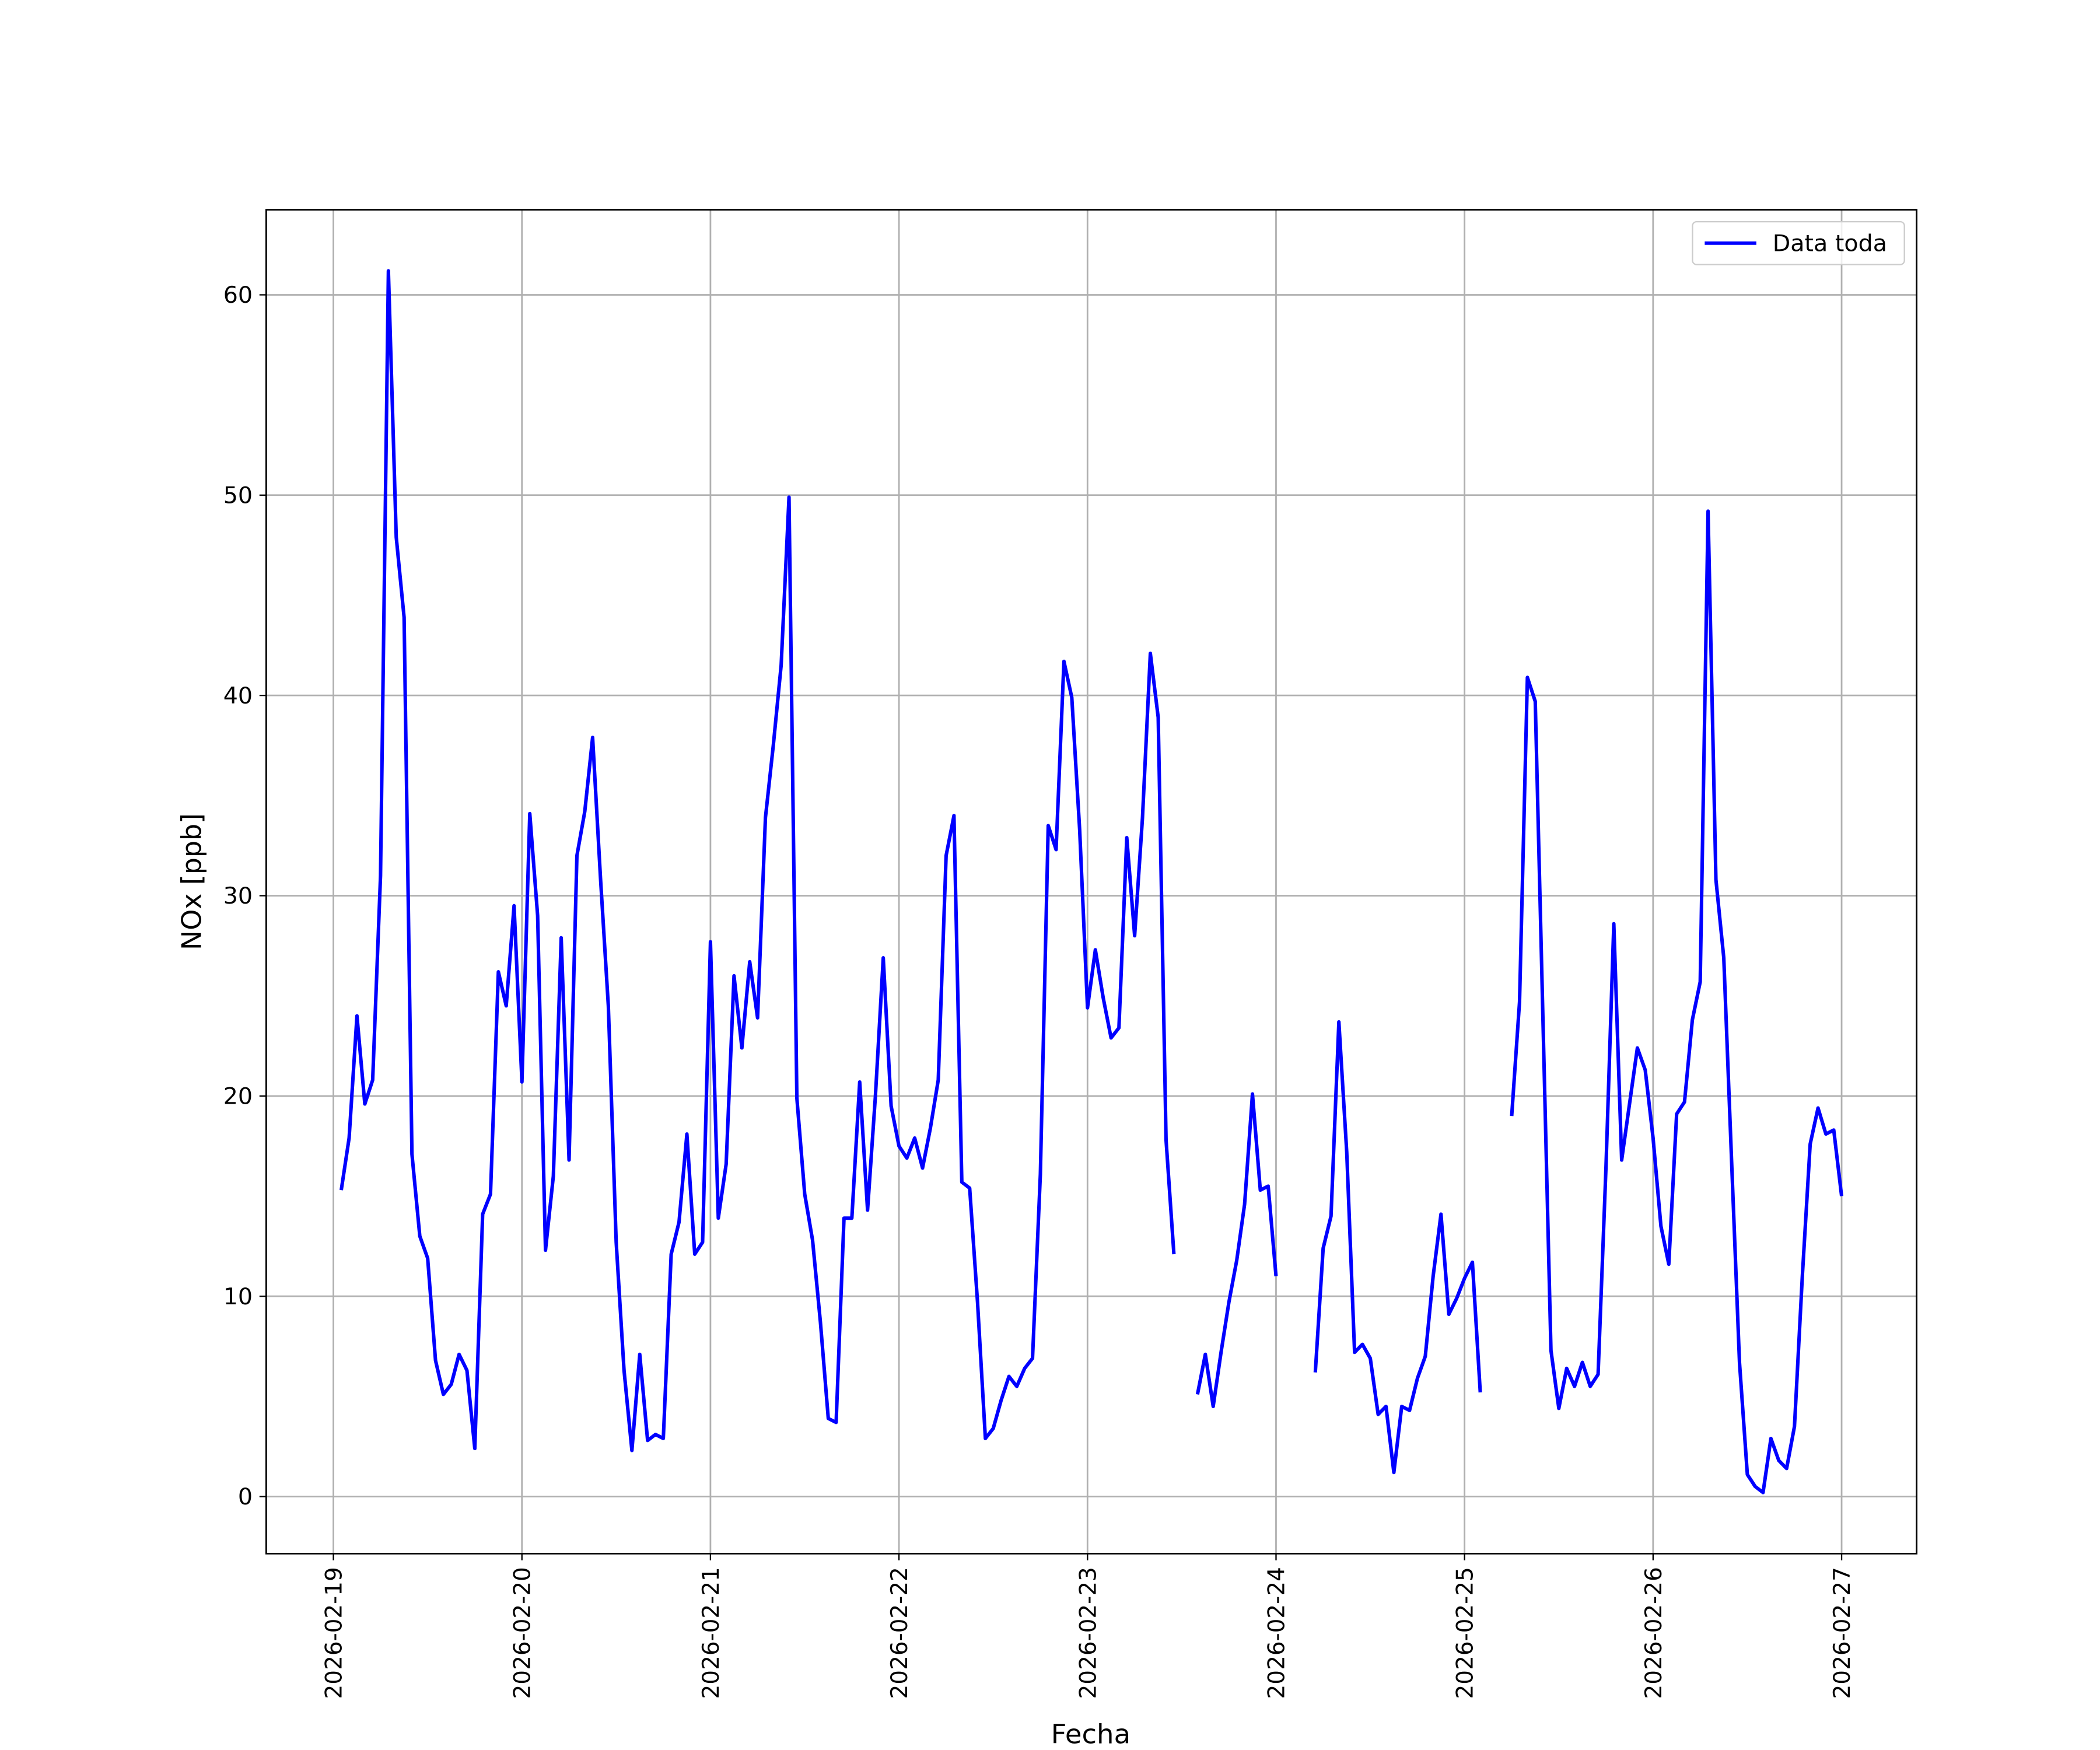 This screenshot has height=1750, width=2100. I want to click on x-tick-label: 2026-02-24, so click(1277, 1633).